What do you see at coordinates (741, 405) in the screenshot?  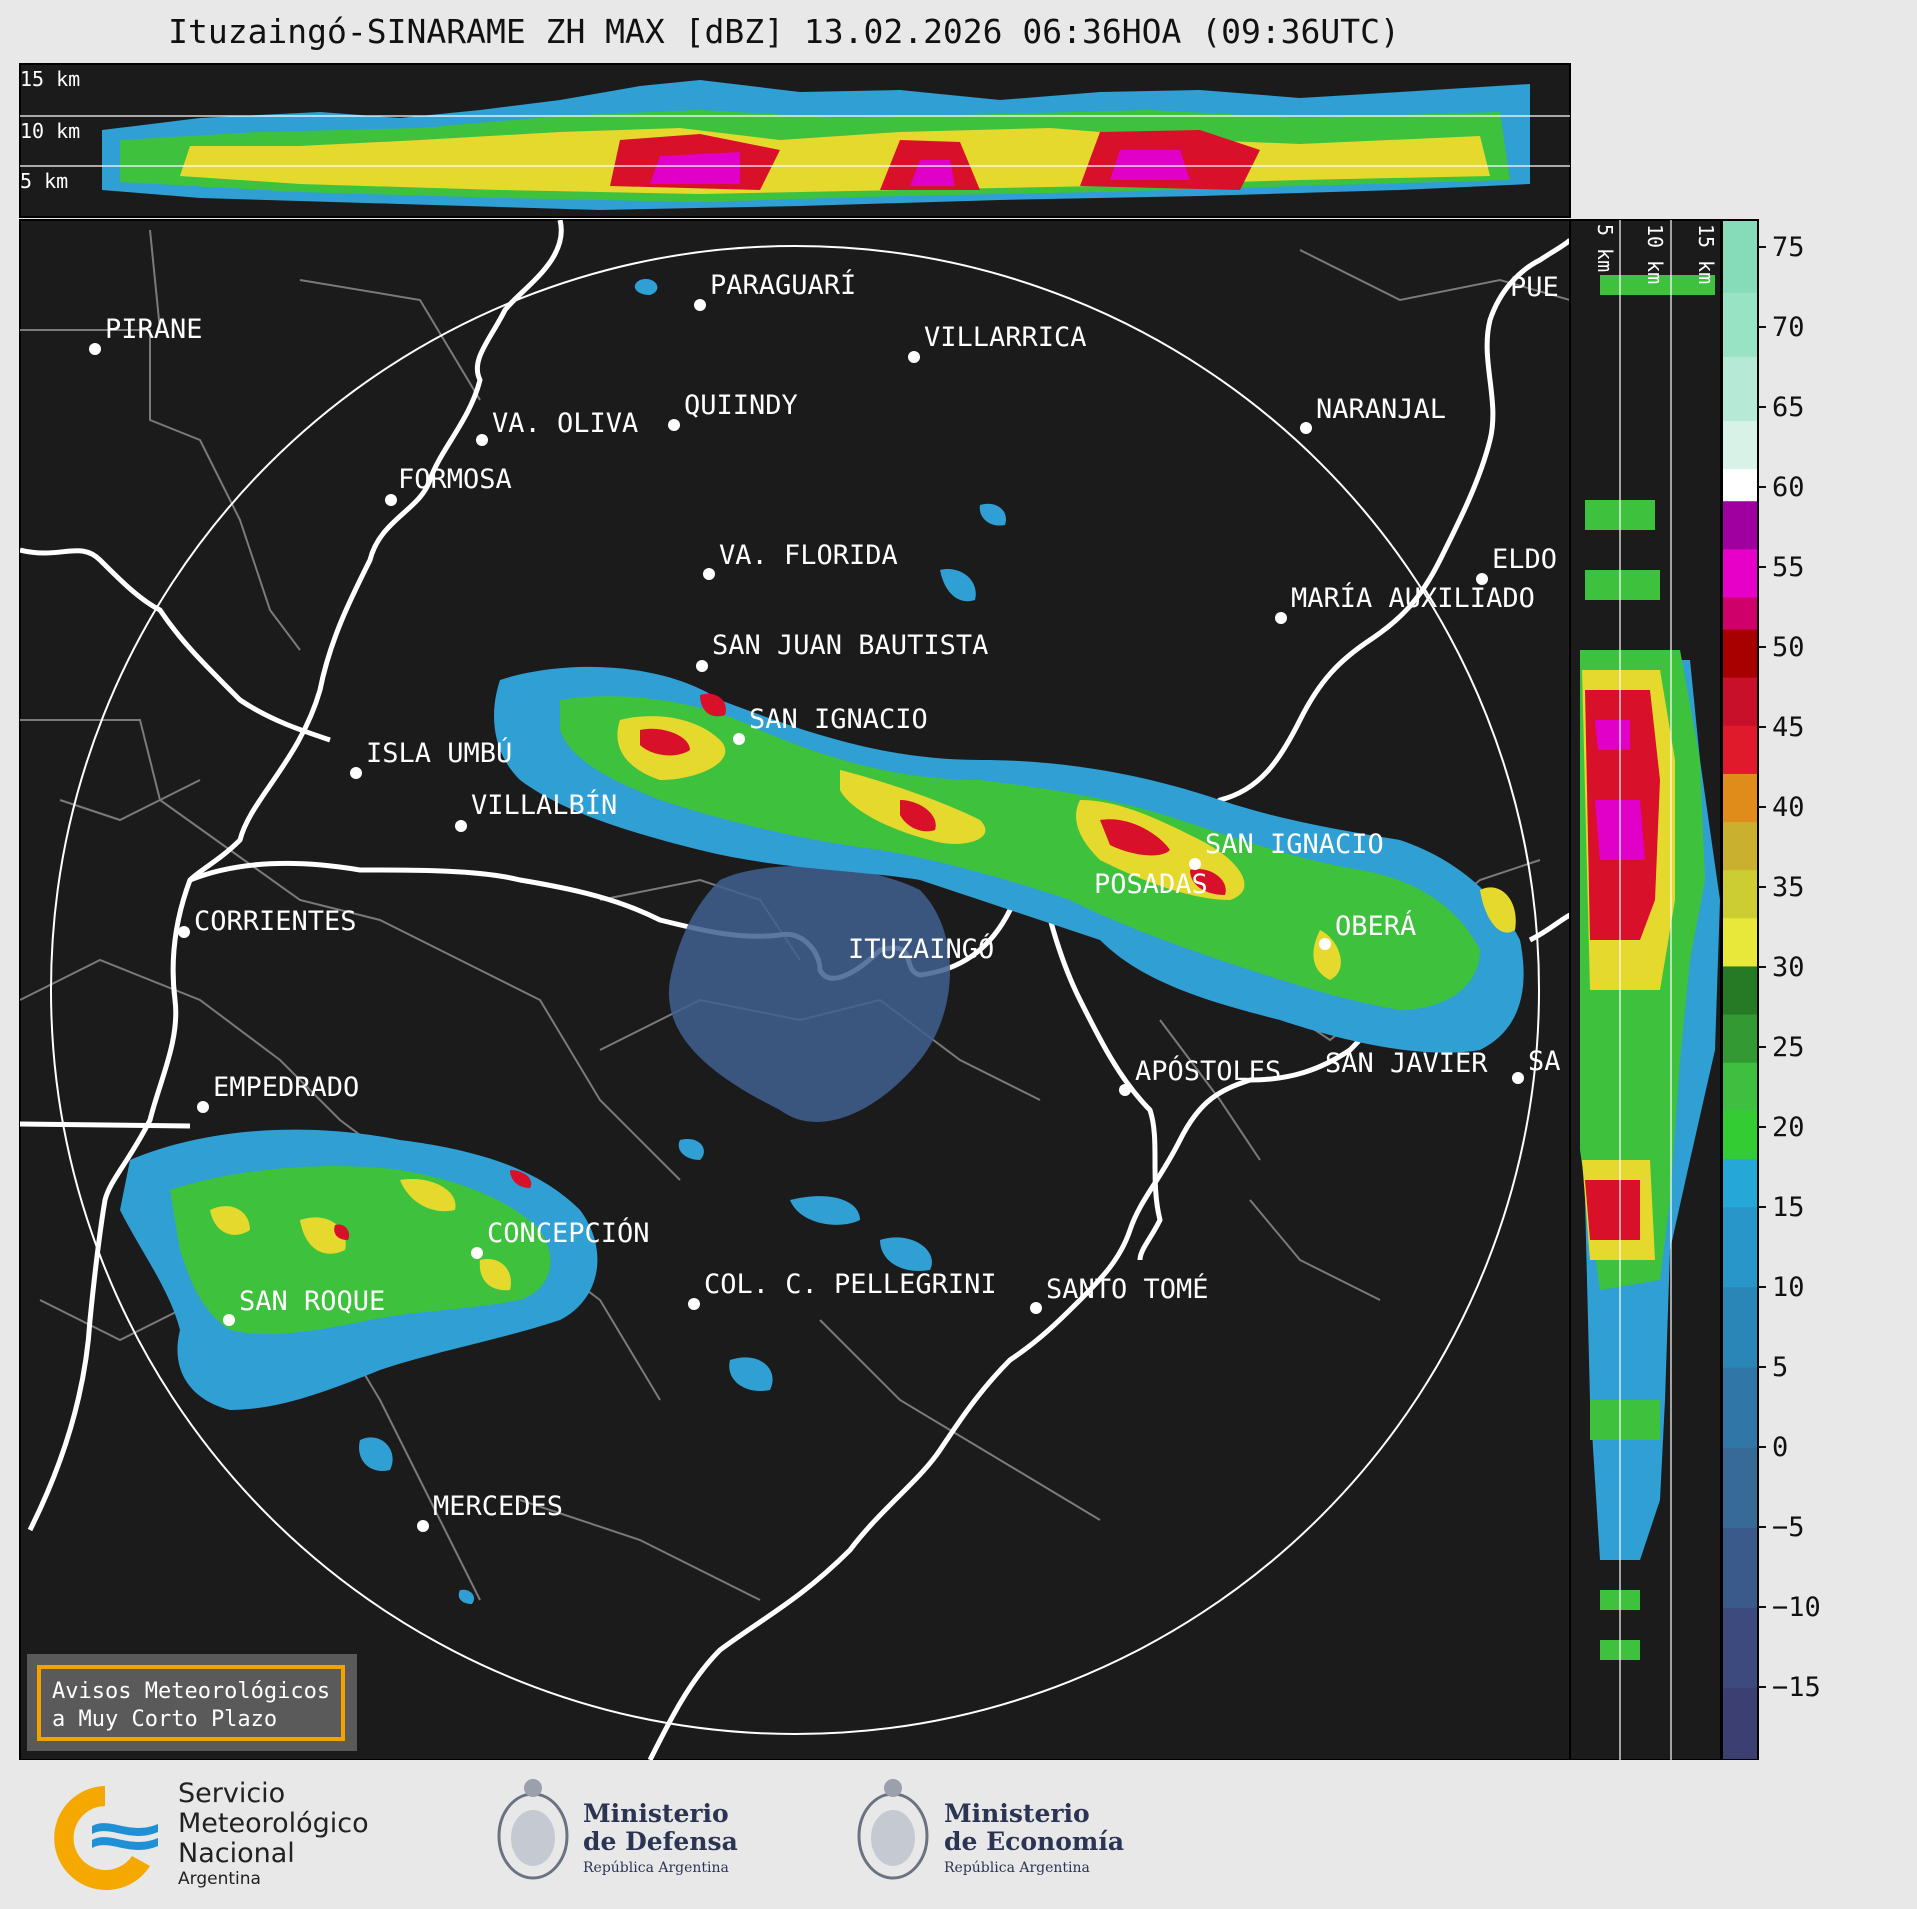 I see `city-label: QUIINDY` at bounding box center [741, 405].